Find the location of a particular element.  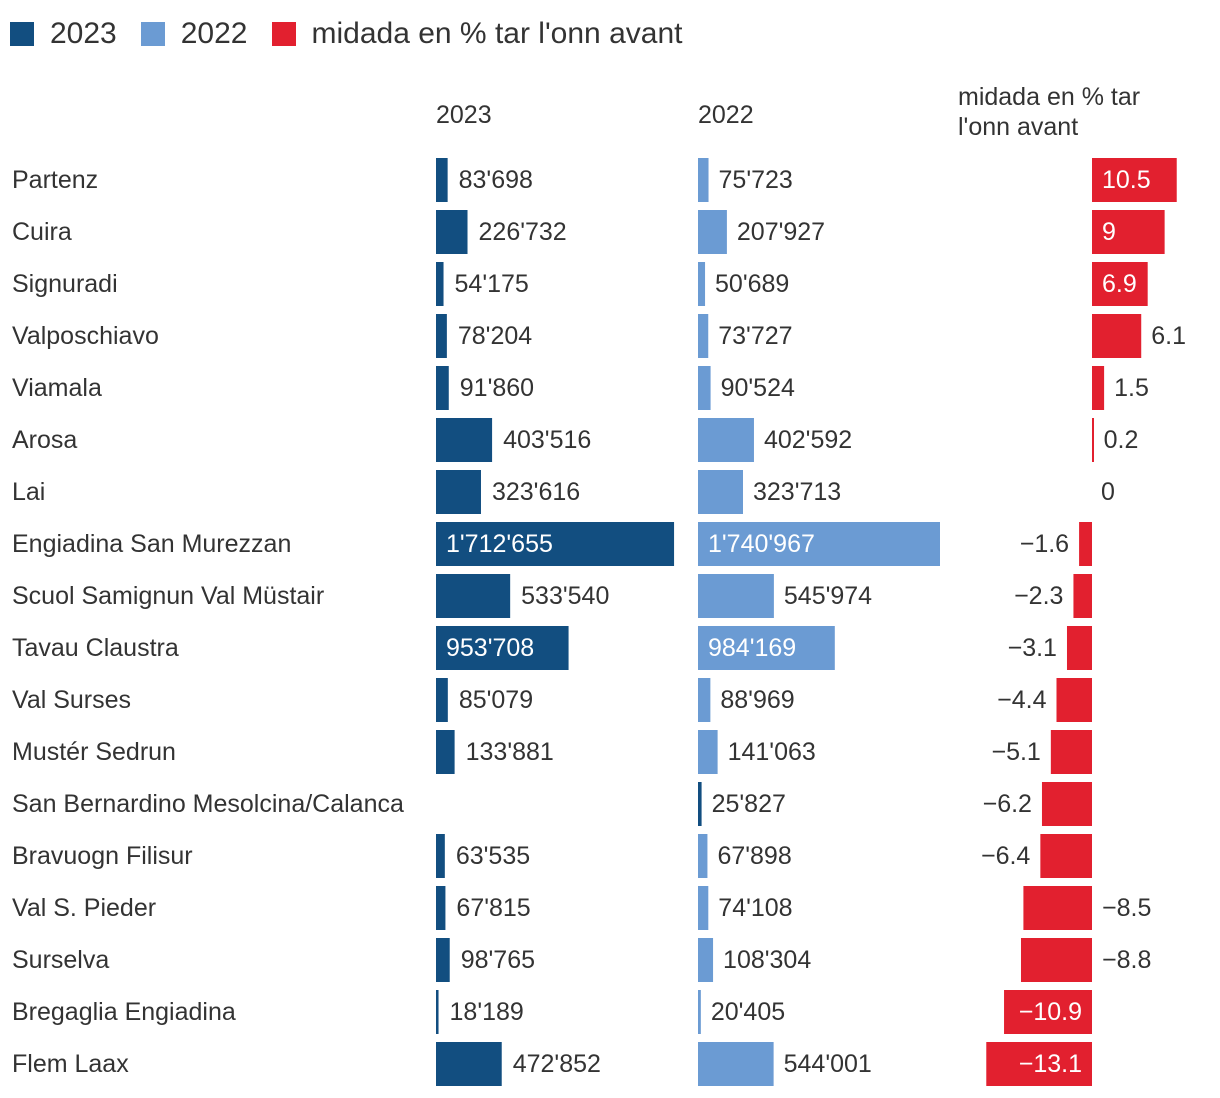

category-label: Val Surses is located at coordinates (71, 700).